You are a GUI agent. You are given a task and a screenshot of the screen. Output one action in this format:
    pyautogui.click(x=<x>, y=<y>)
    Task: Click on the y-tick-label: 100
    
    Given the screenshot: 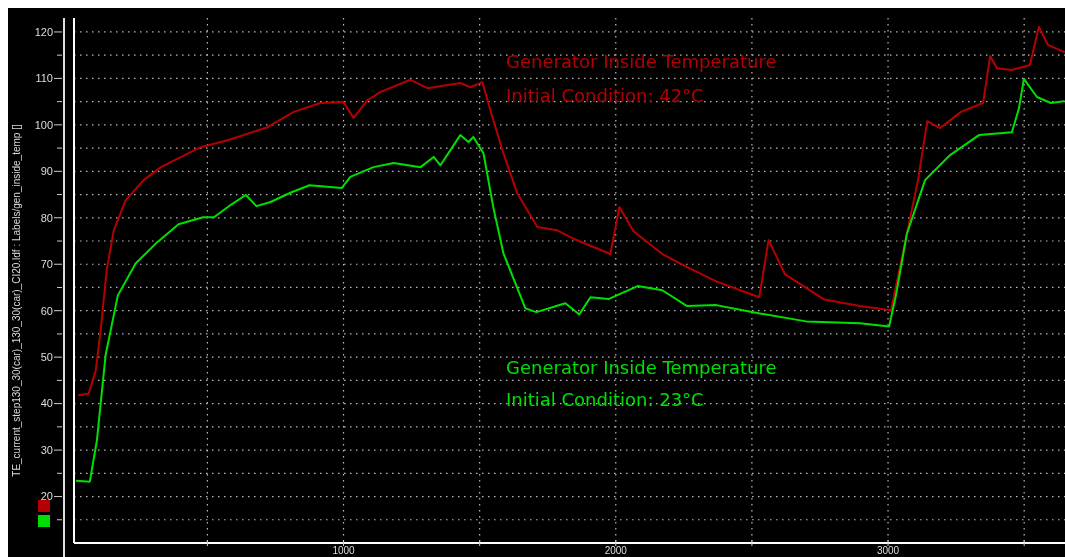 What is the action you would take?
    pyautogui.click(x=43, y=124)
    